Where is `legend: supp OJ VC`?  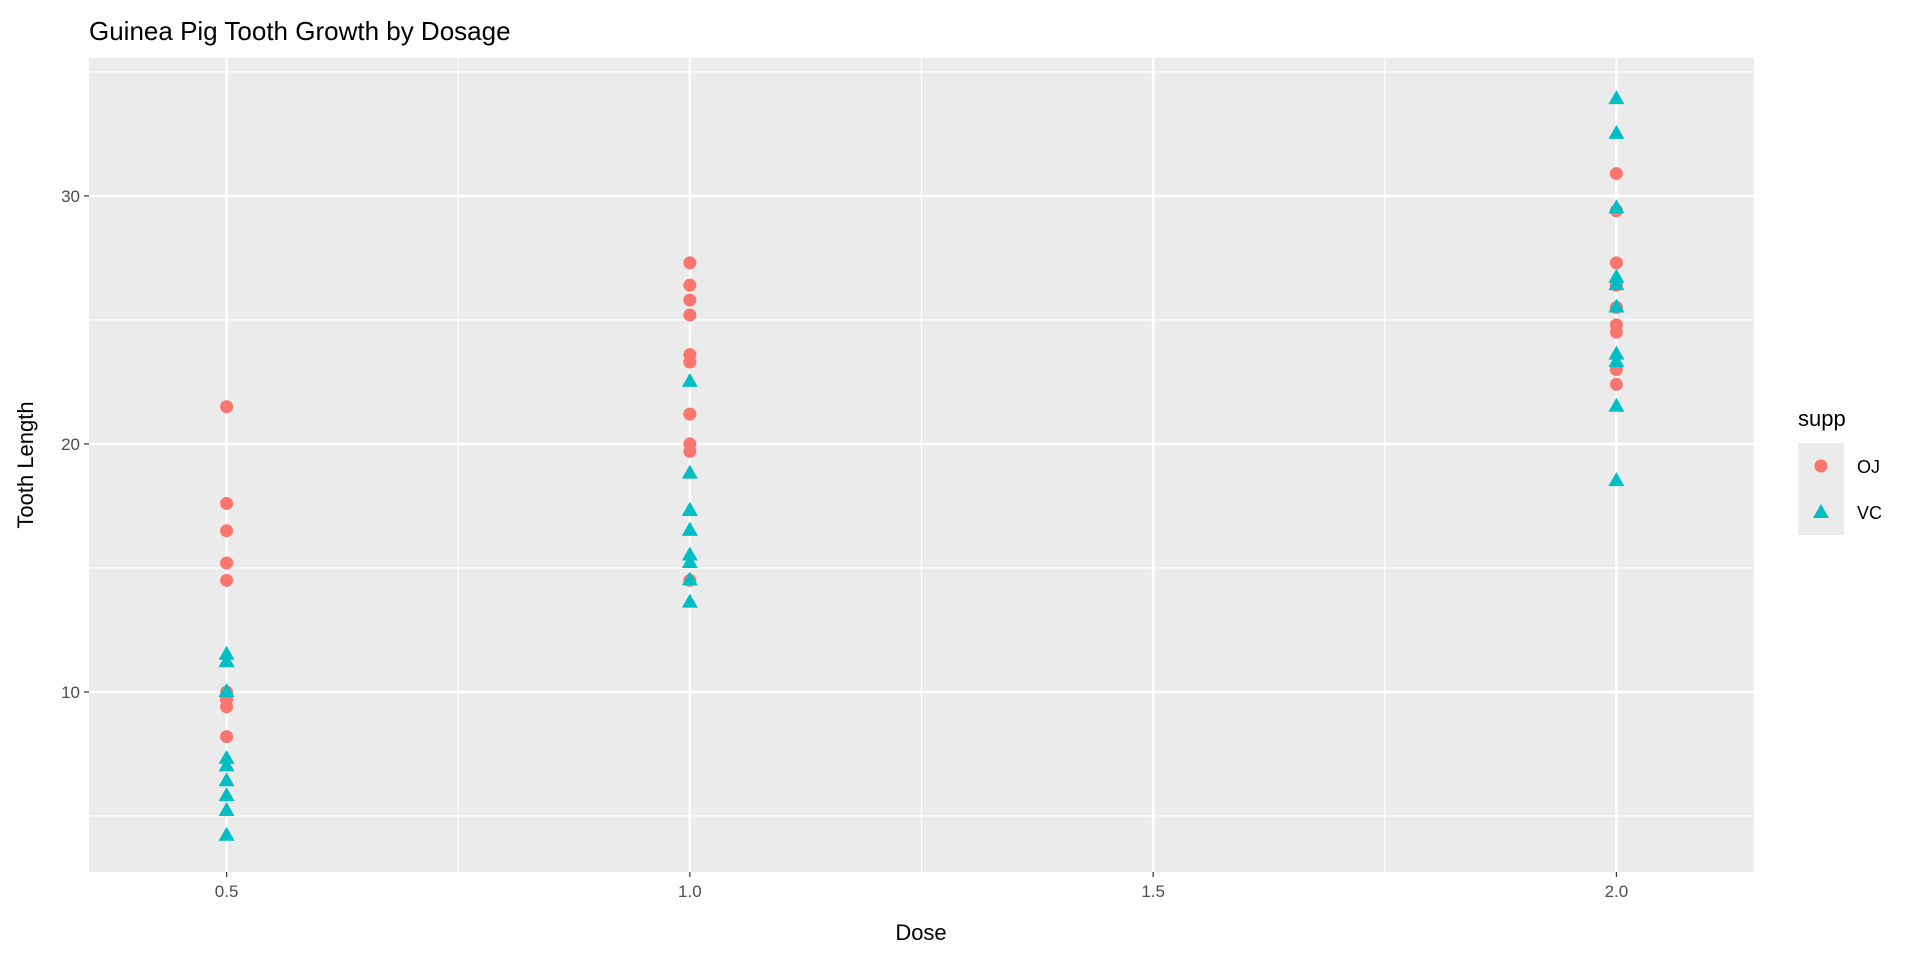
legend: supp OJ VC is located at coordinates (1840, 470).